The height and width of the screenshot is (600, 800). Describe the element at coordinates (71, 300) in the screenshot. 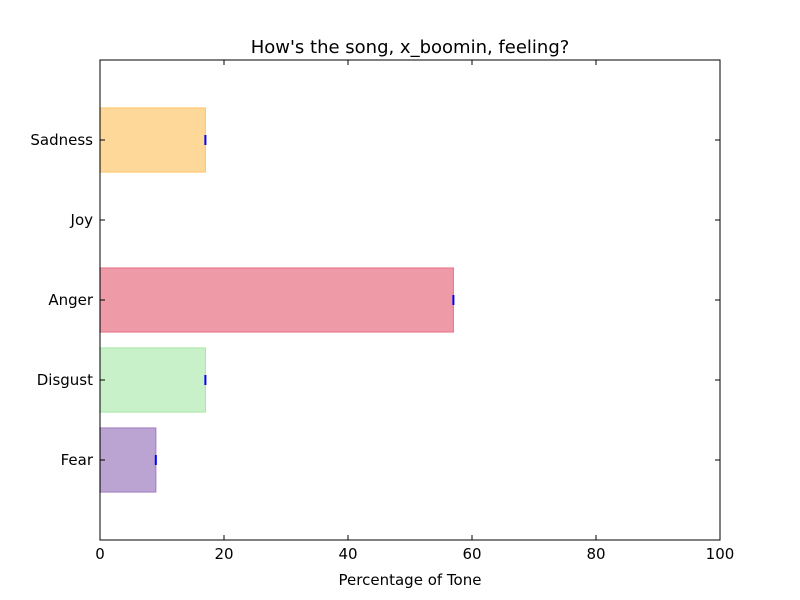

I see `y-tick-label-anger: Anger` at that location.